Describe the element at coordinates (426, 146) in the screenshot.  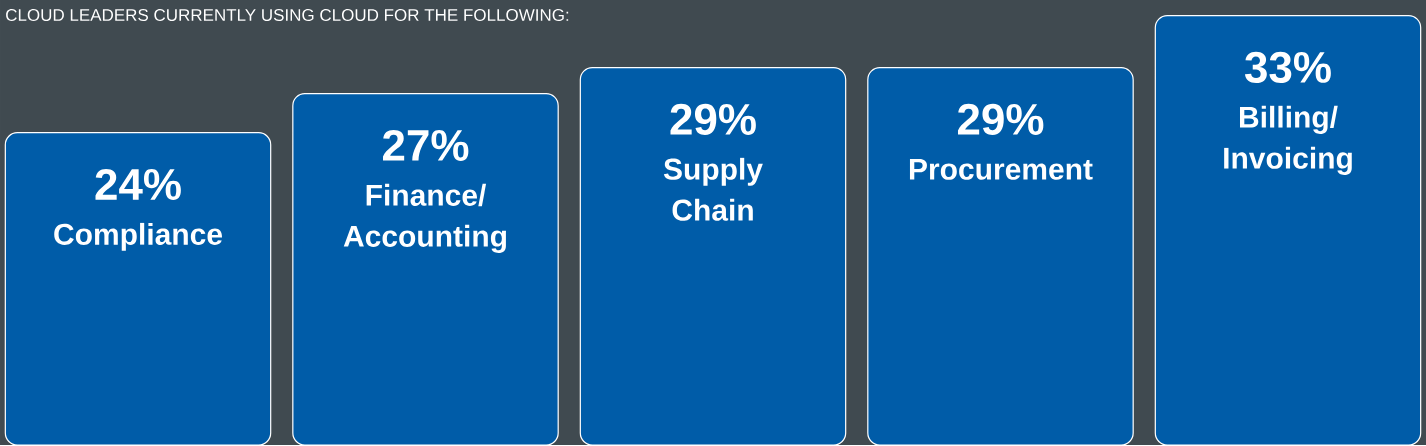
I see `data-label: 27%` at that location.